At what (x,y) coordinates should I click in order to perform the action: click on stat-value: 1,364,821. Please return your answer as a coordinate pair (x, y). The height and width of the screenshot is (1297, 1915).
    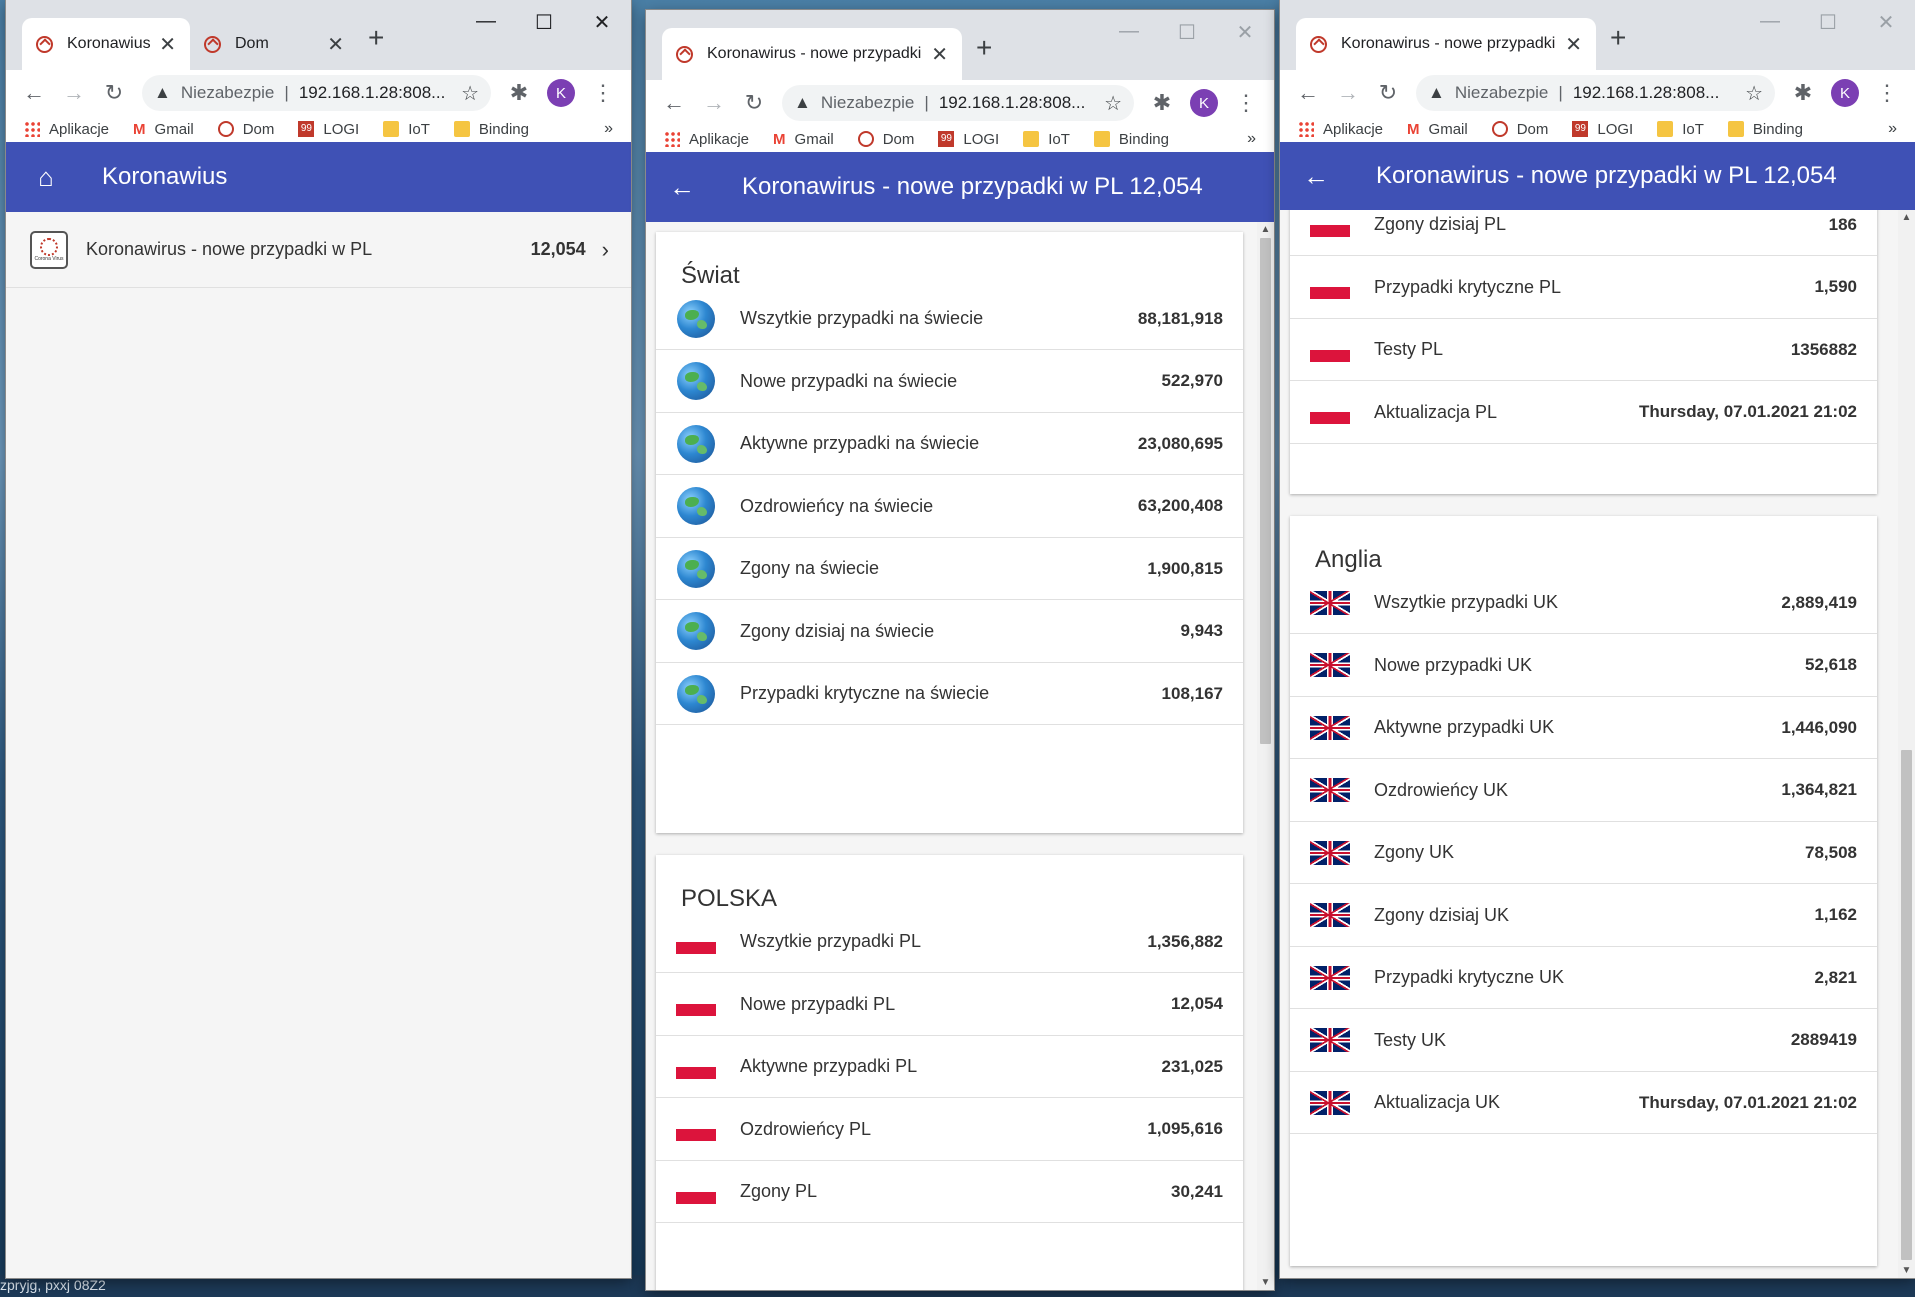
    Looking at the image, I should click on (1819, 789).